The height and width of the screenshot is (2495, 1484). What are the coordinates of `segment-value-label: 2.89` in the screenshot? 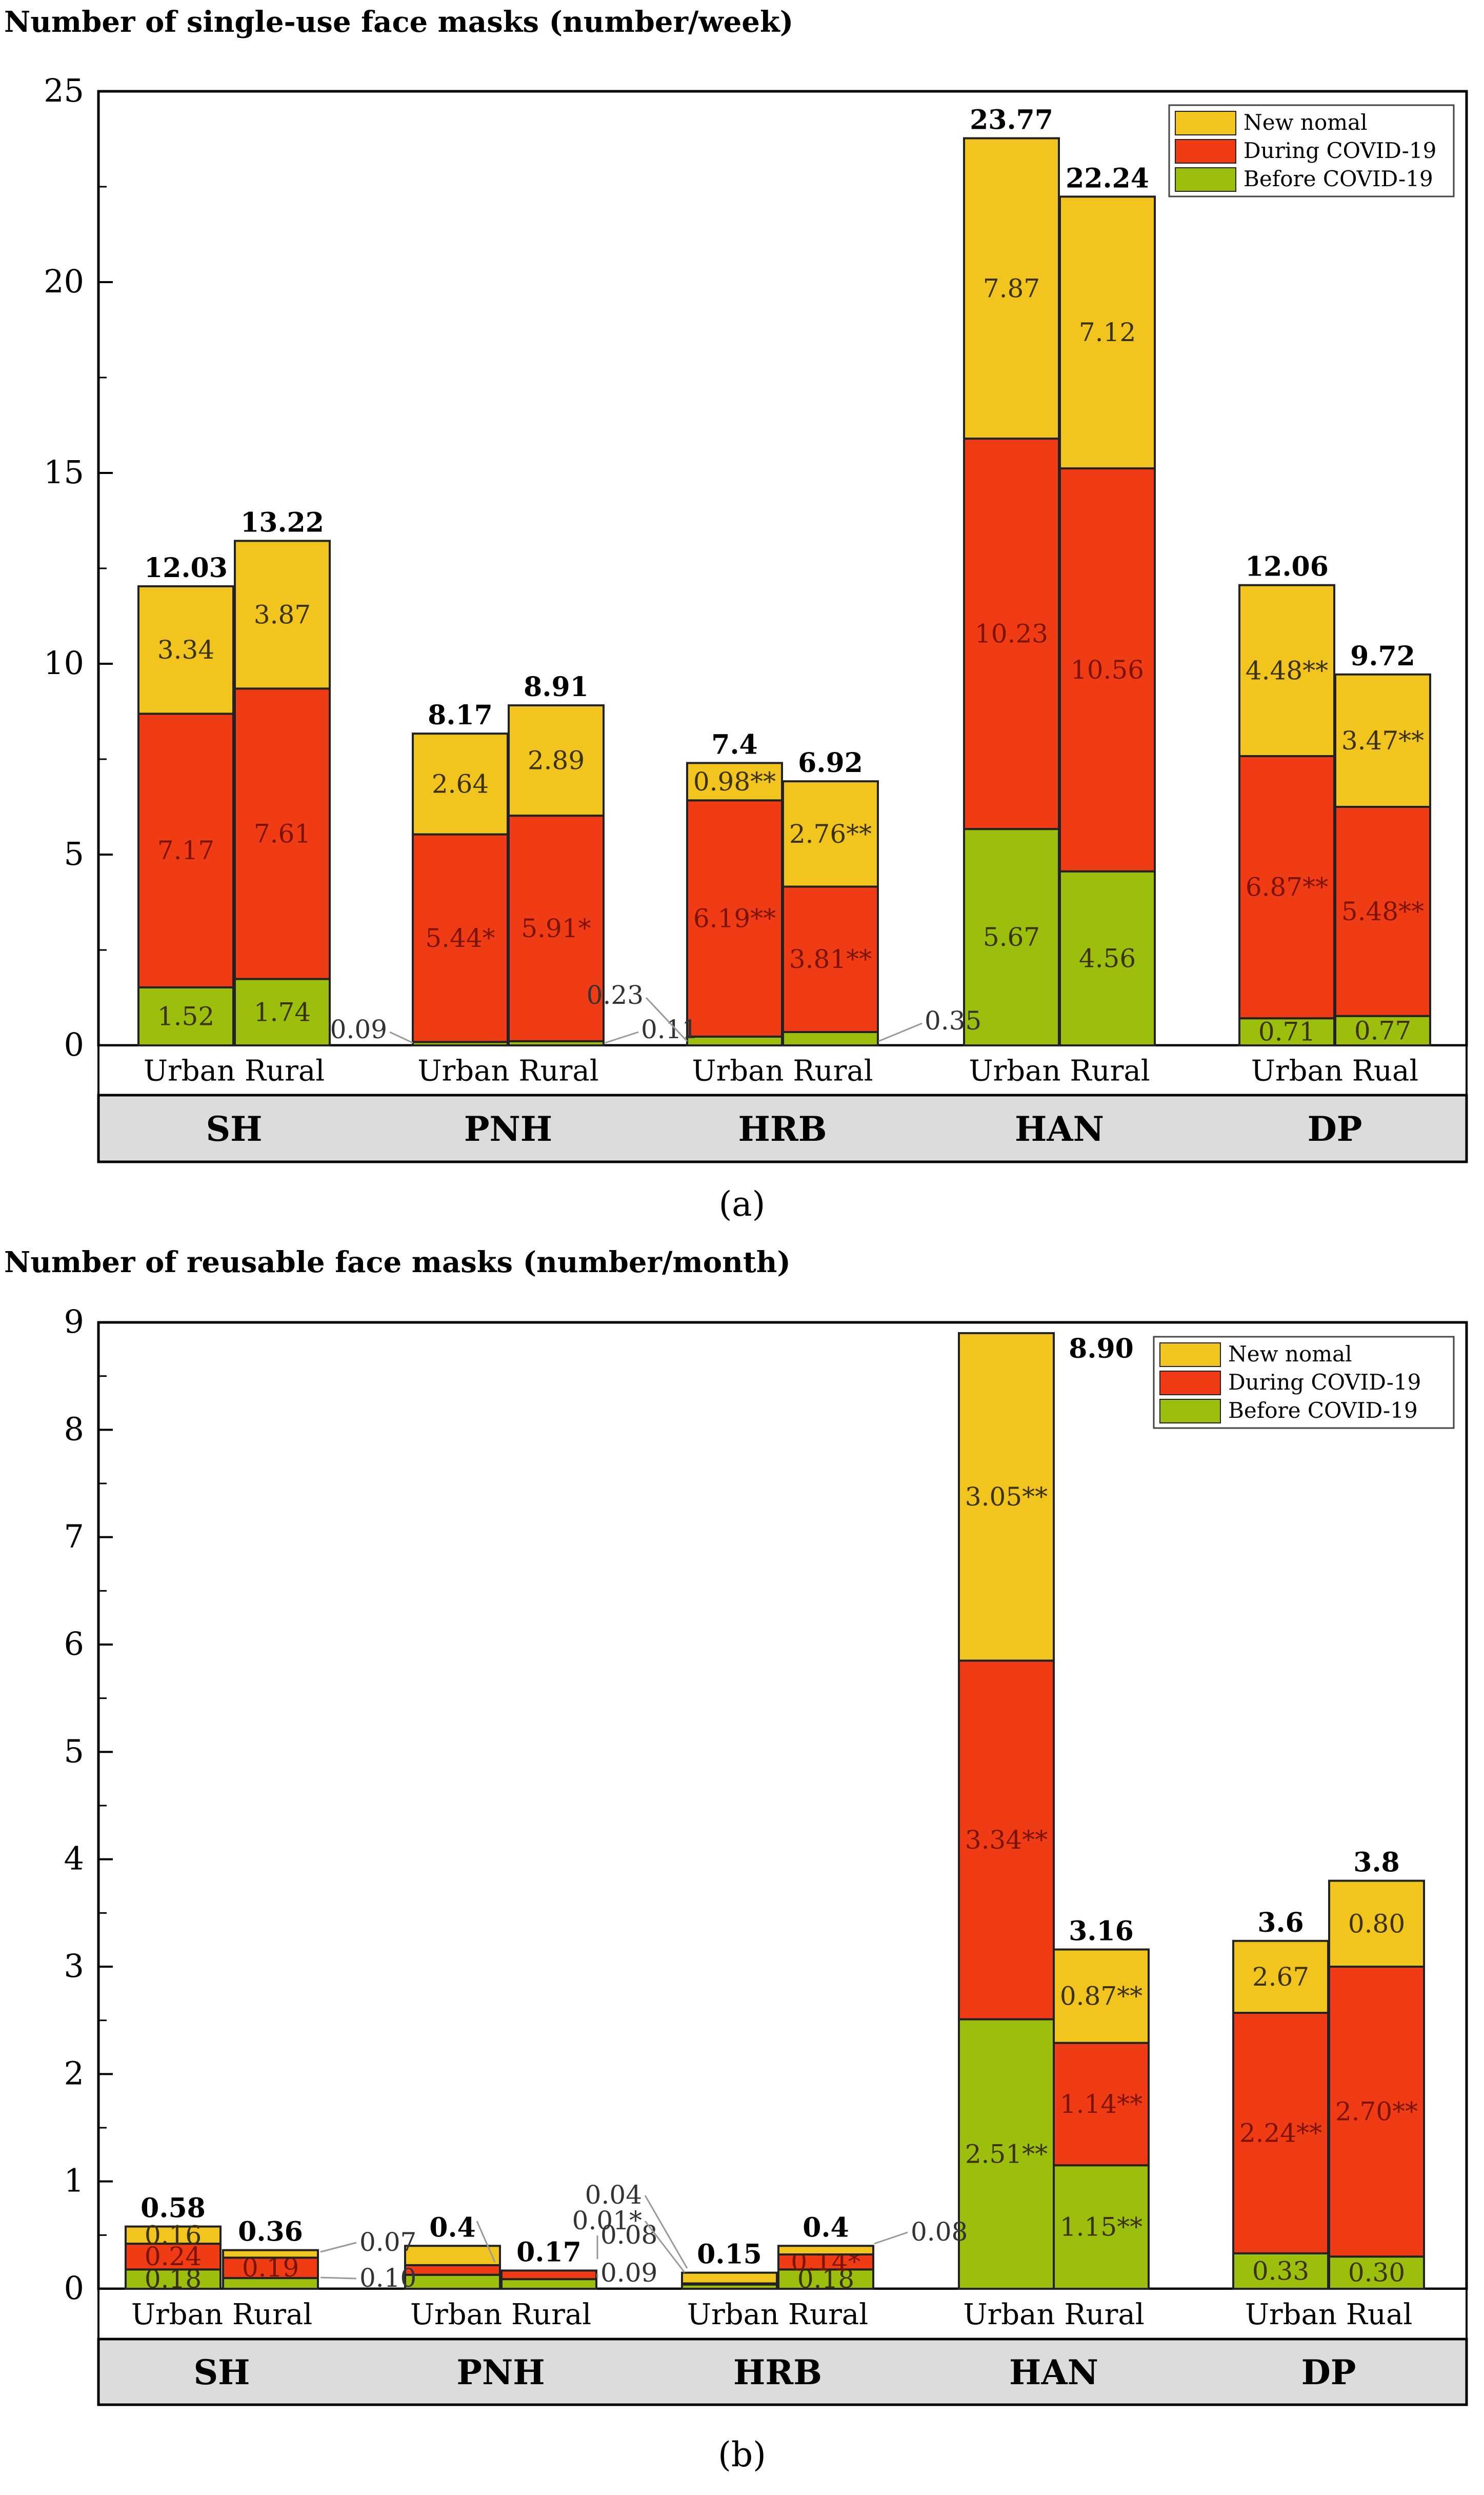 It's located at (556, 761).